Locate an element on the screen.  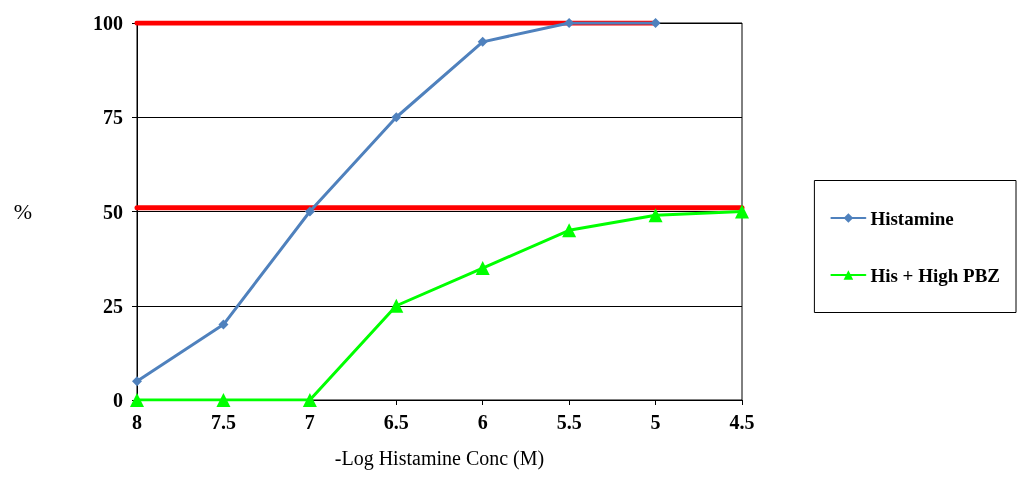
y-axis-title: % is located at coordinates (22, 211).